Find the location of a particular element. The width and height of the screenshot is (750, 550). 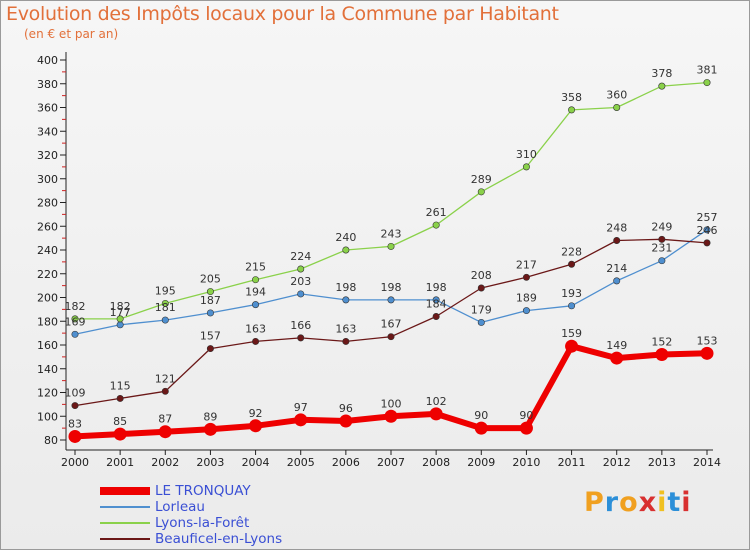

data-label: 109 is located at coordinates (75, 393).